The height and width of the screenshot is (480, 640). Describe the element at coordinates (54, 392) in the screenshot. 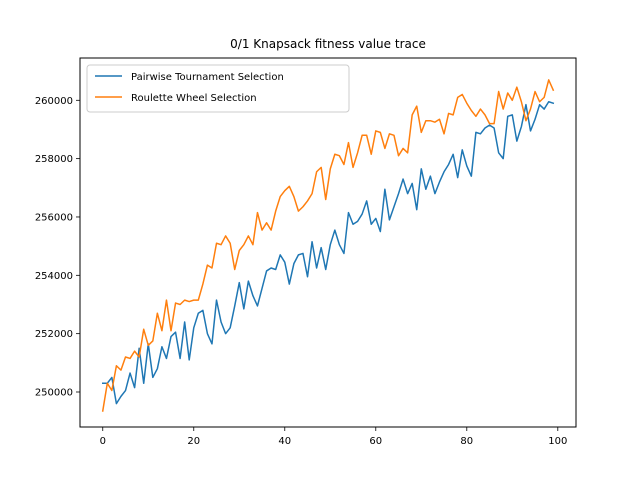

I see `y-tick-label: 250000` at that location.